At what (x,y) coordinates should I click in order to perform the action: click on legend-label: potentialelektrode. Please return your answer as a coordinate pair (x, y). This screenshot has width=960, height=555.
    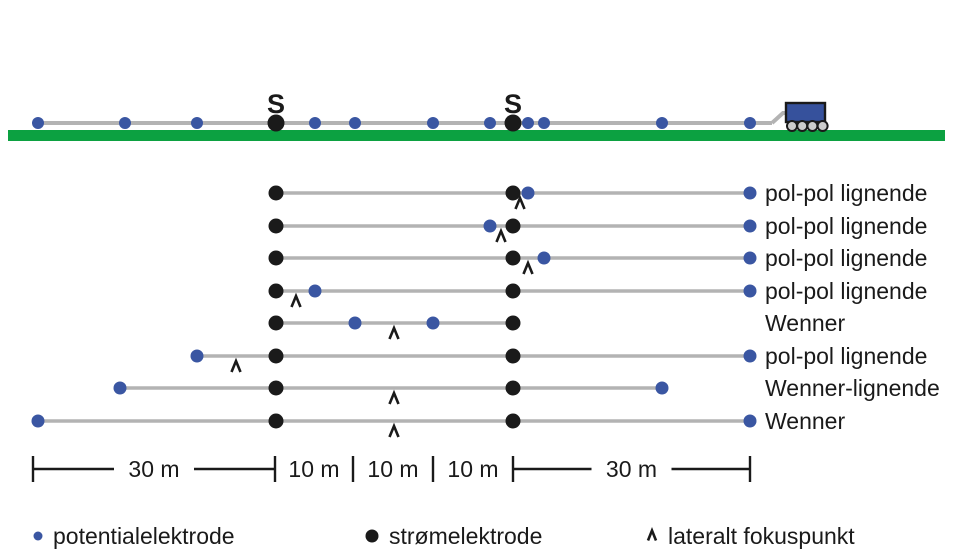
    Looking at the image, I should click on (144, 536).